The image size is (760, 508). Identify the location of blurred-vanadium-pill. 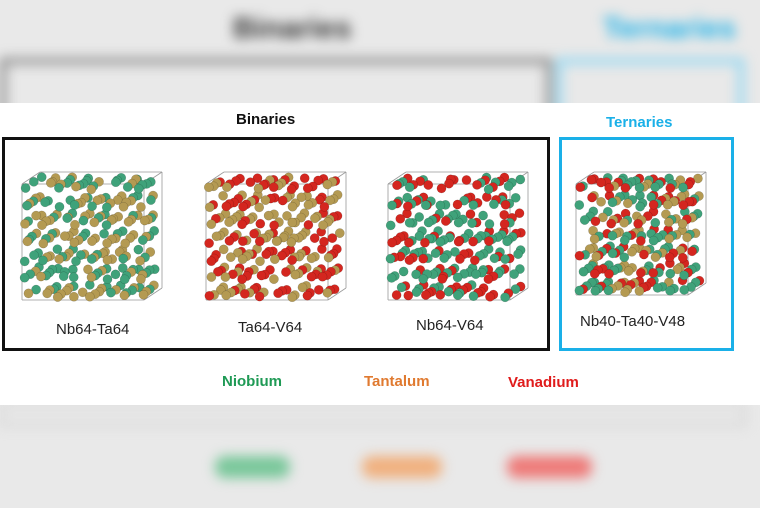
(549, 467).